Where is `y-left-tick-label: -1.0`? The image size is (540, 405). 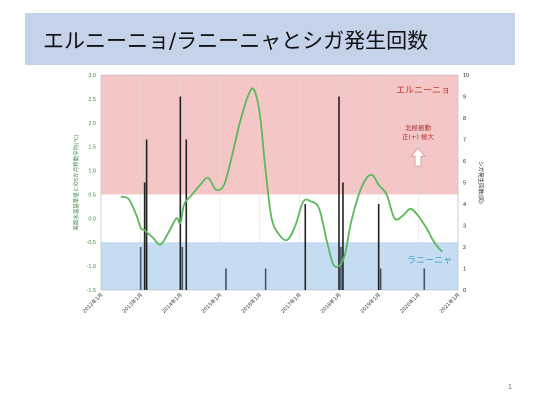
y-left-tick-label: -1.0 is located at coordinates (91, 267).